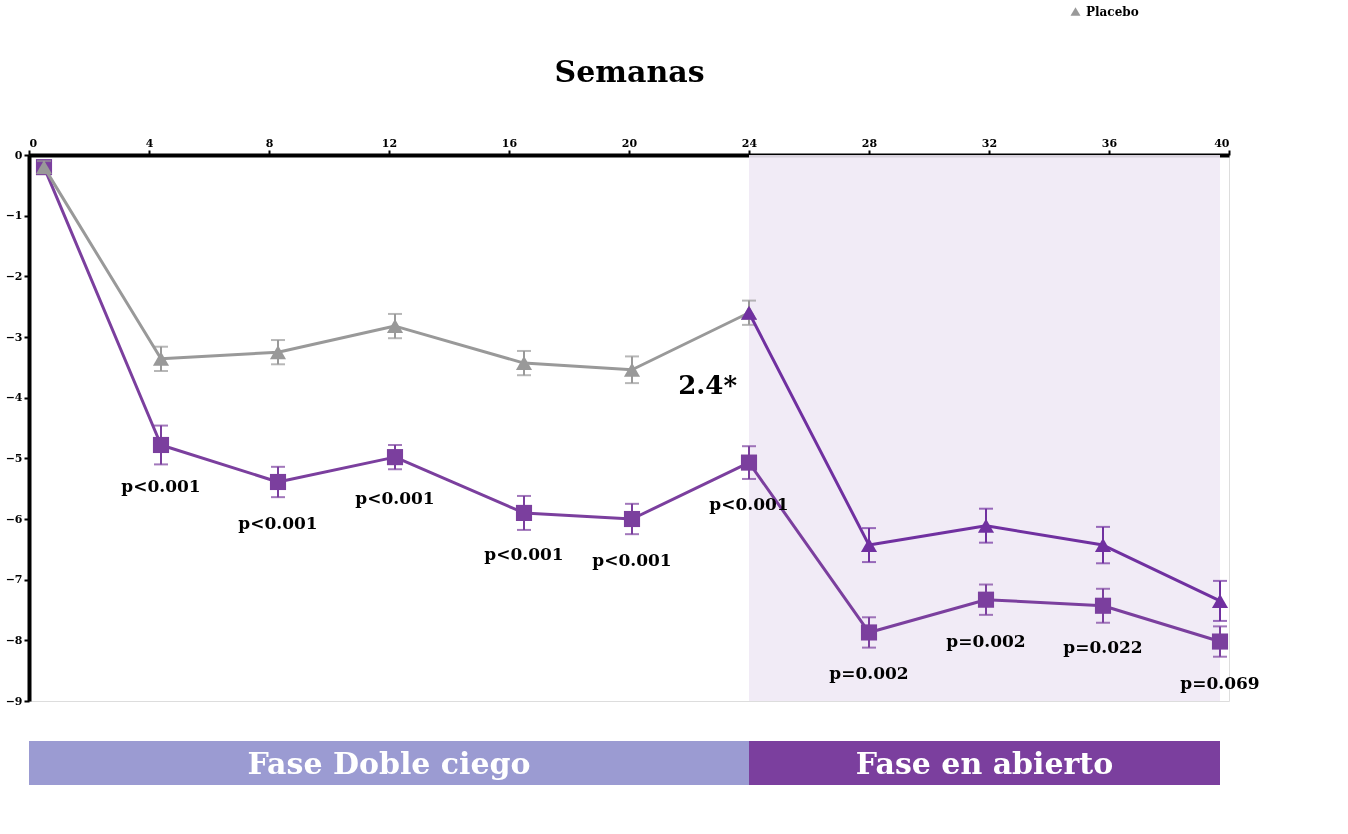 The image size is (1348, 834). What do you see at coordinates (869, 143) in the screenshot?
I see `x-tick-label: 28` at bounding box center [869, 143].